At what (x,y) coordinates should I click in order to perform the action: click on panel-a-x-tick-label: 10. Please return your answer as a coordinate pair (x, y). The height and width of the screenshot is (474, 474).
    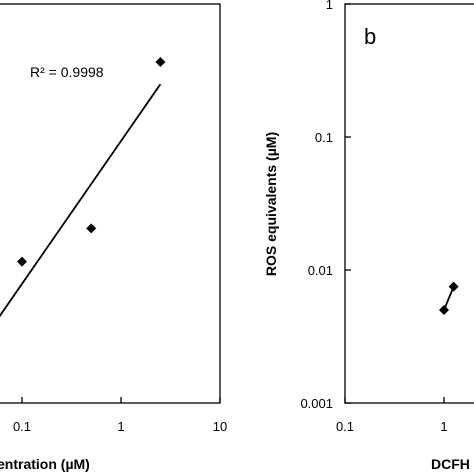
    Looking at the image, I should click on (220, 426).